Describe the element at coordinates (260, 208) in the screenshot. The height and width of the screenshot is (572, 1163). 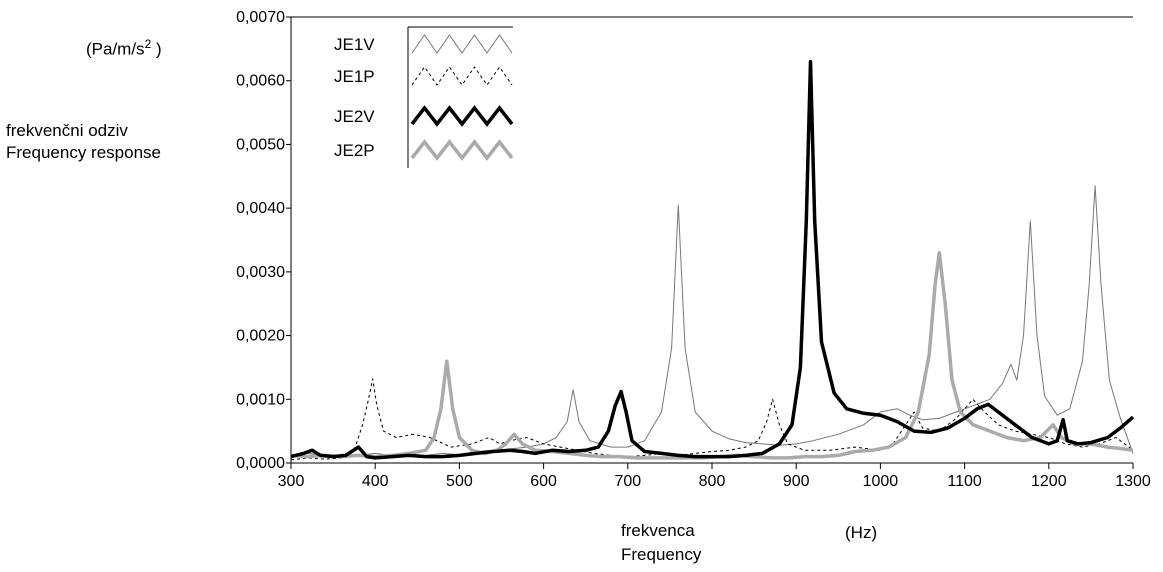
I see `y-tick-label: 0,0040` at that location.